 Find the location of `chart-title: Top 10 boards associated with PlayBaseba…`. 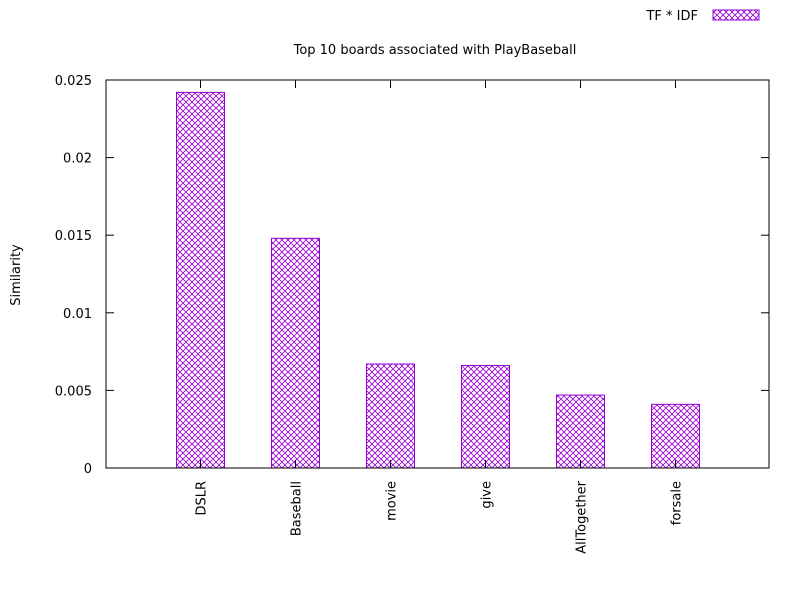

chart-title: Top 10 boards associated with PlayBaseba… is located at coordinates (435, 50).